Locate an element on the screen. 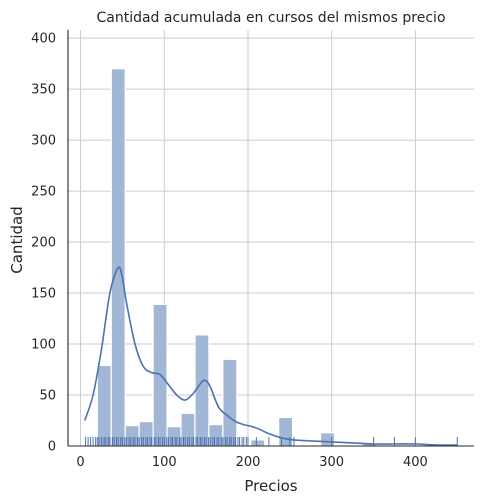 The width and height of the screenshot is (484, 504). y-tick-label: 50 is located at coordinates (47, 396).